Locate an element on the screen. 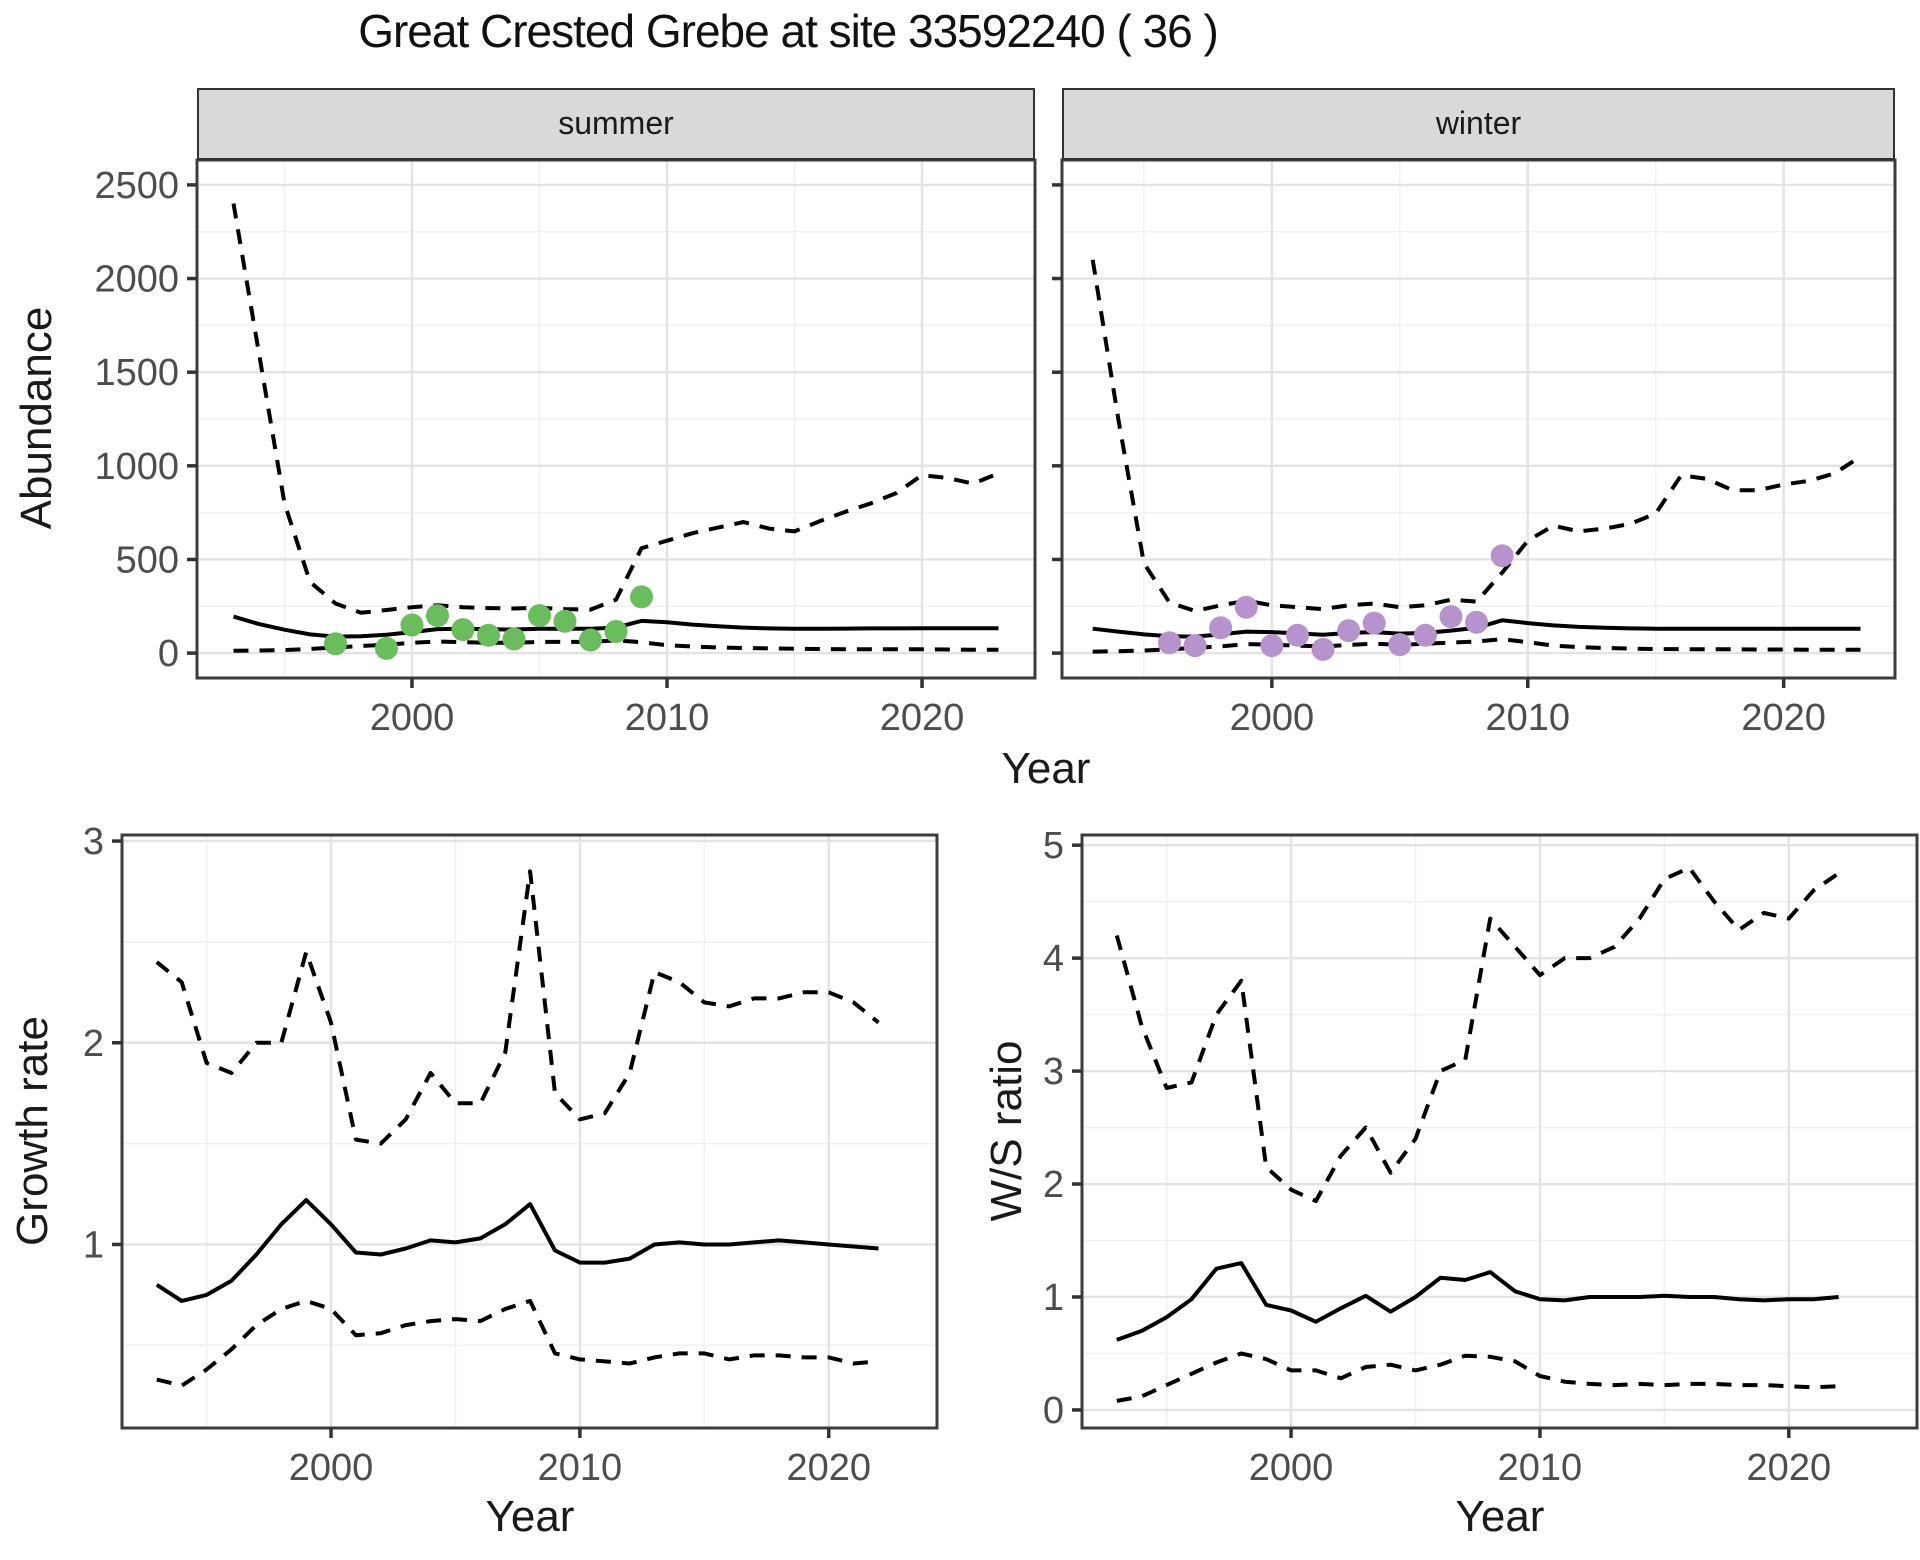 The image size is (1920, 1560). growth-rate-upper-ci-line is located at coordinates (517, 1007).